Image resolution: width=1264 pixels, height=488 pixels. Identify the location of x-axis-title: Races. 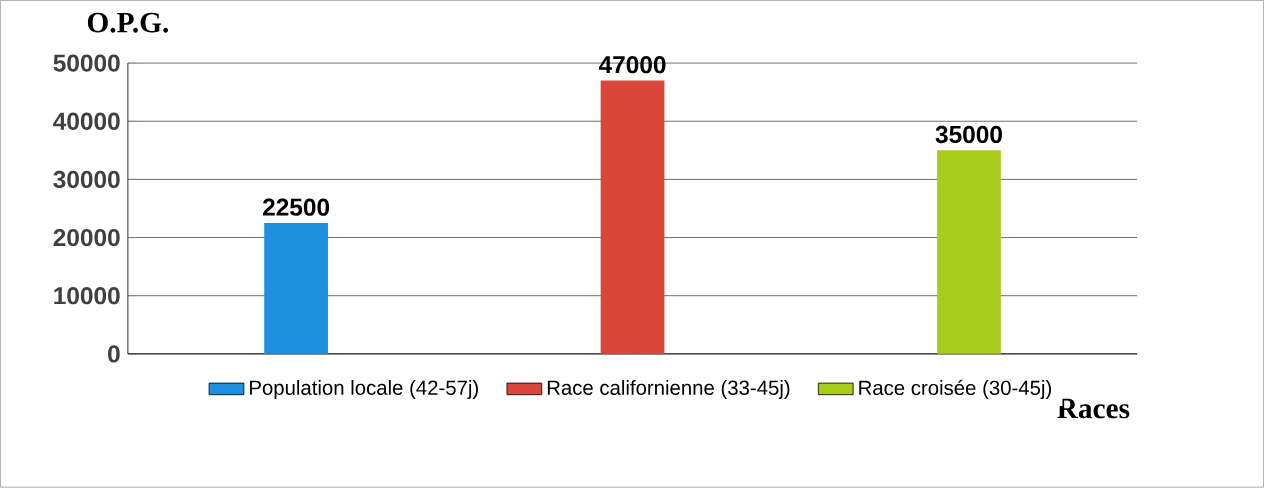
(1093, 409).